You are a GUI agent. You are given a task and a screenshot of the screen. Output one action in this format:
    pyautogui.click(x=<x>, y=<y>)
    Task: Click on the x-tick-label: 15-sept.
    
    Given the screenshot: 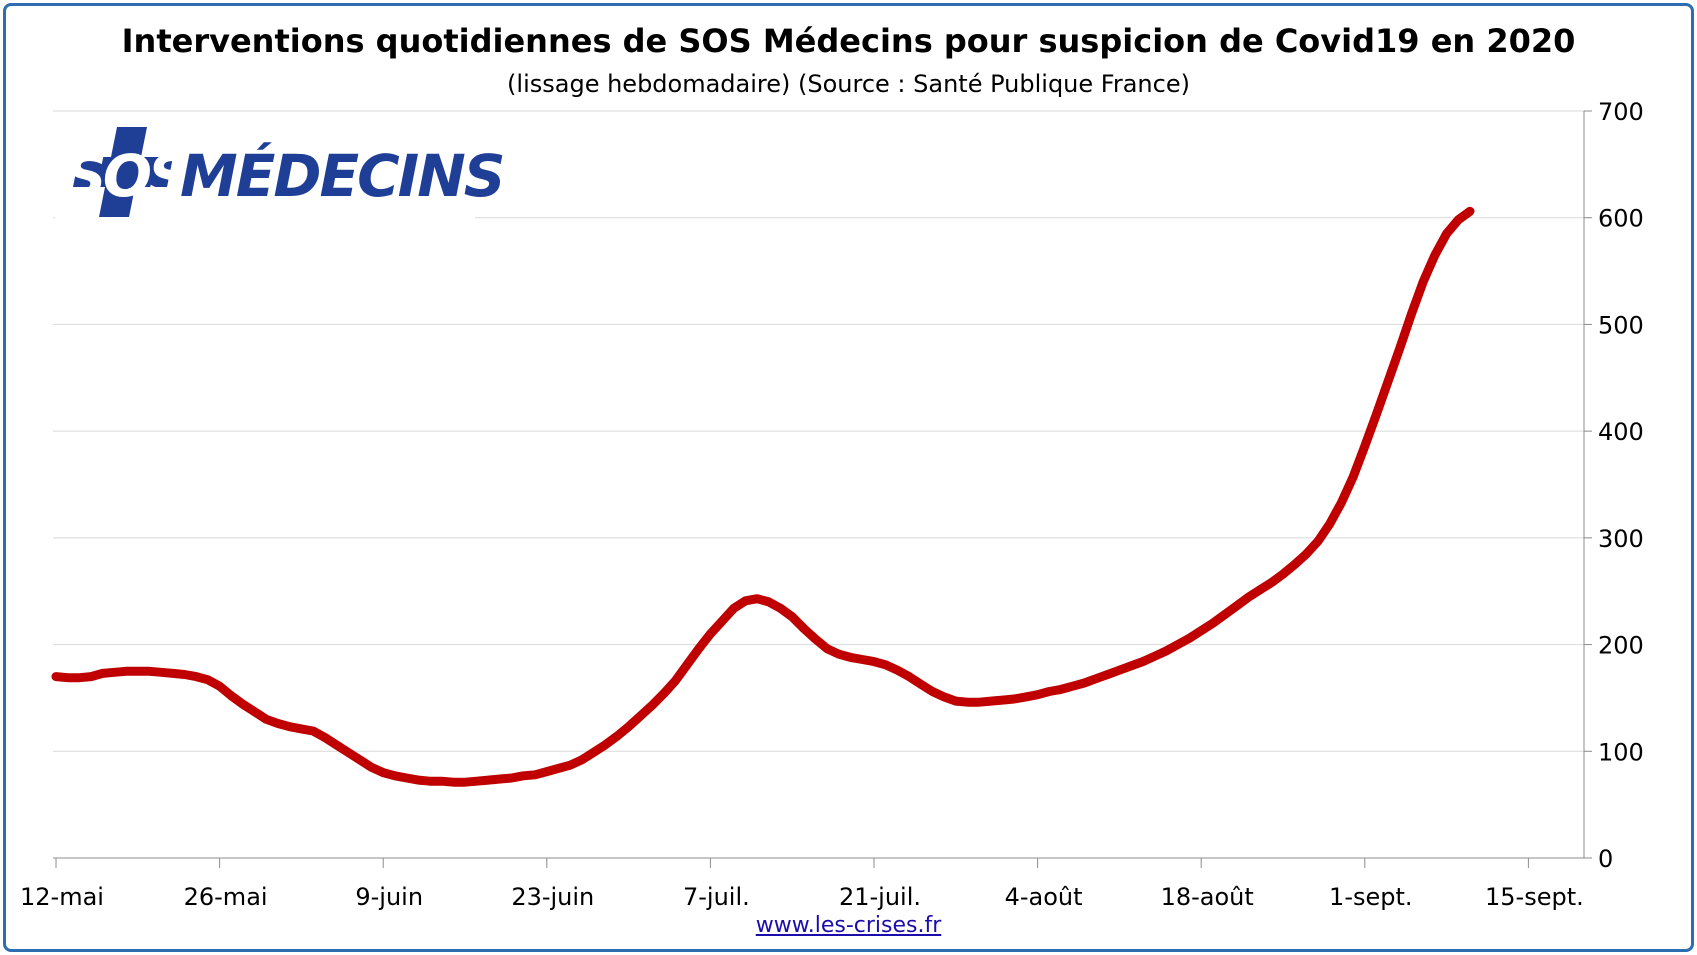 What is the action you would take?
    pyautogui.click(x=1534, y=897)
    